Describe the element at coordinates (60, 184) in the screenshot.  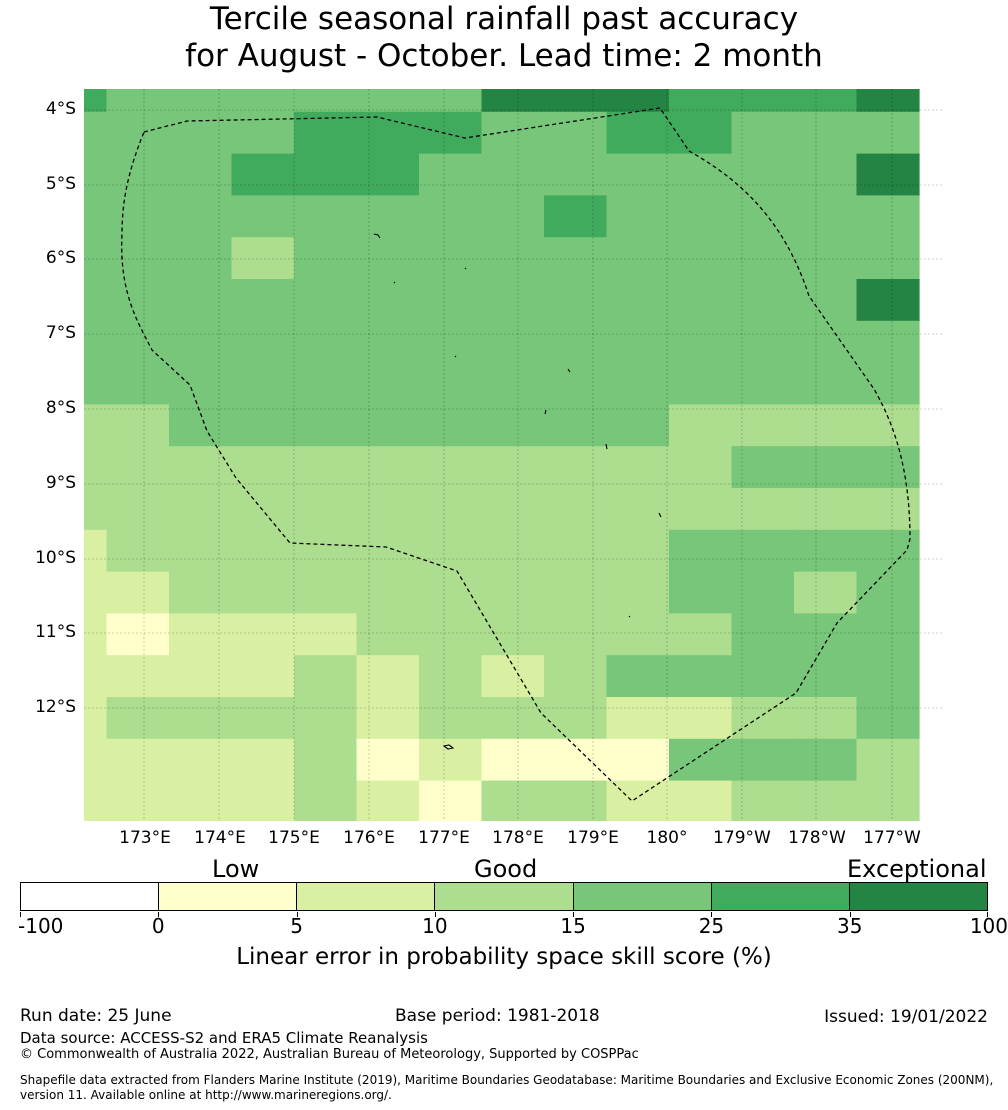
I see `latitude-label: 5°S` at that location.